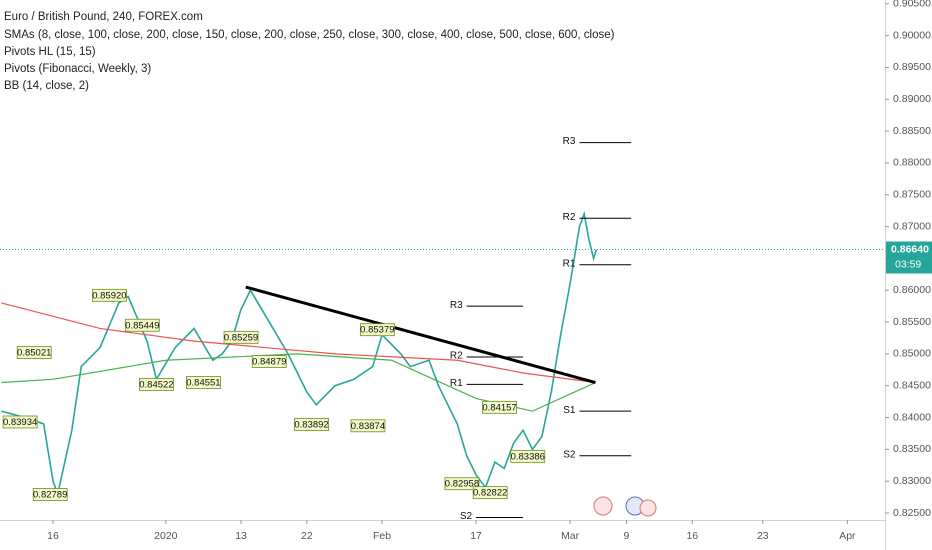  I want to click on price-label: 0.85259, so click(241, 337).